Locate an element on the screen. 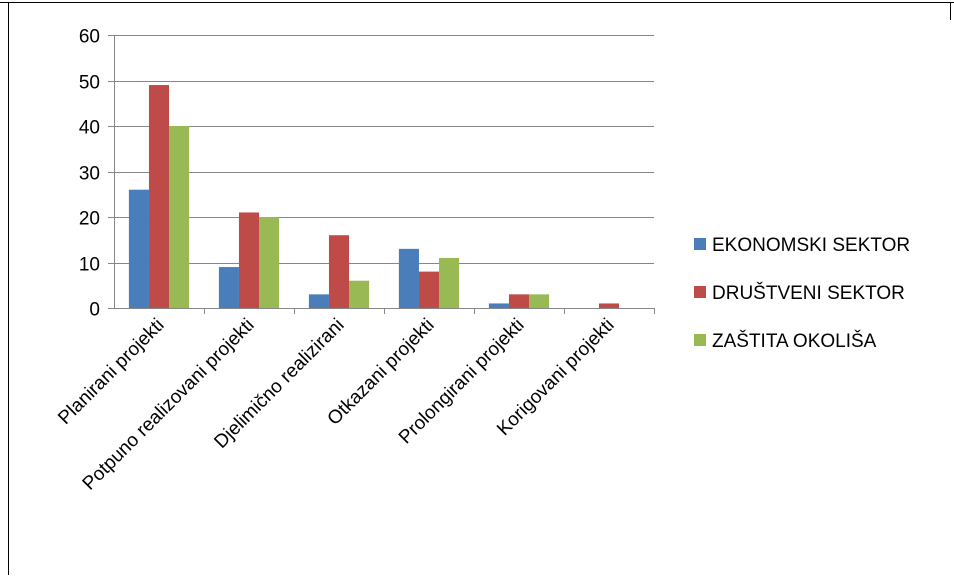 The image size is (954, 580). y-tick-label: 0 is located at coordinates (94, 310).